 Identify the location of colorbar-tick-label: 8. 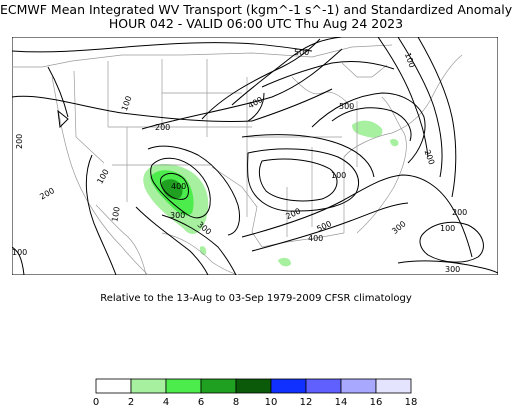
(236, 402).